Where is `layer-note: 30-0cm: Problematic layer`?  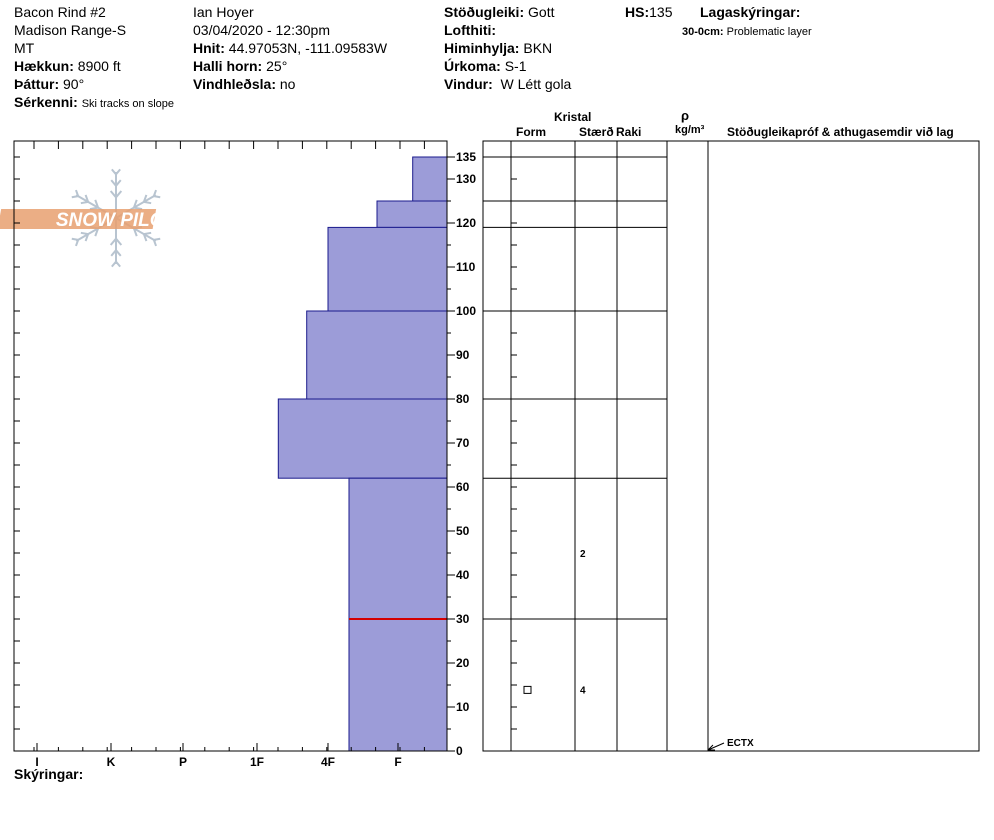
layer-note: 30-0cm: Problematic layer is located at coordinates (747, 32).